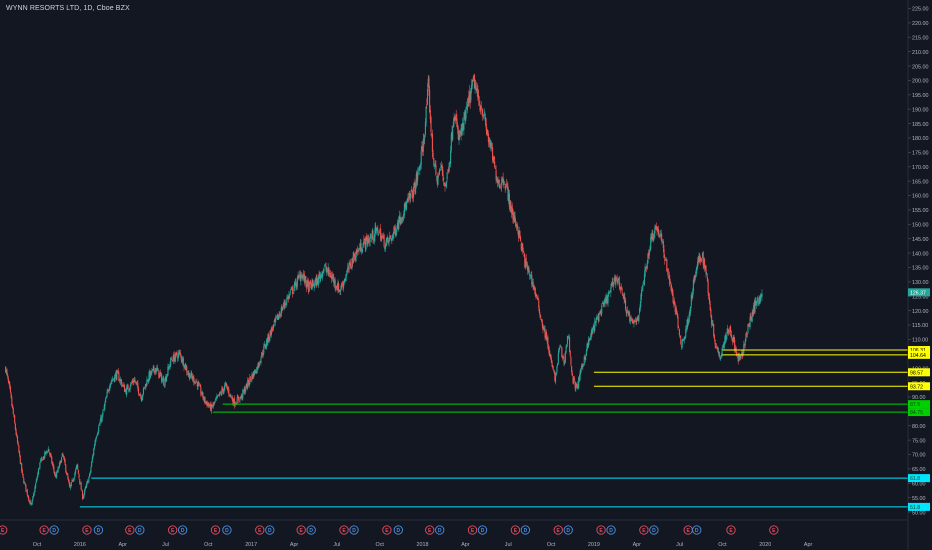  Describe the element at coordinates (916, 373) in the screenshot. I see `level-price-label: 98.57` at that location.